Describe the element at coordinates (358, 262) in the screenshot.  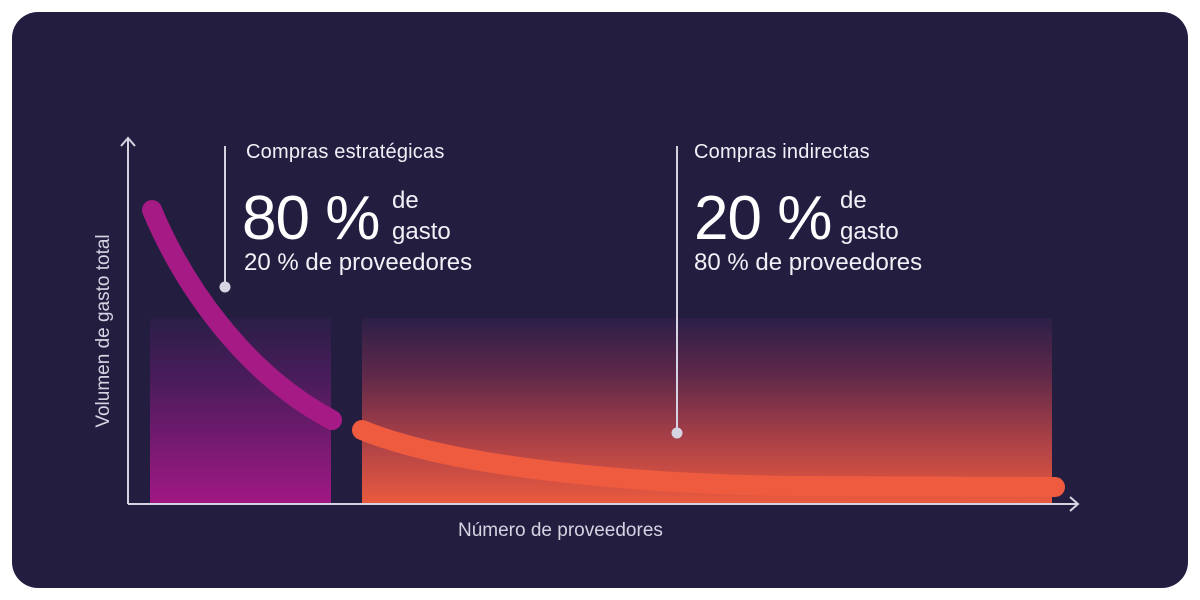
I see `strategic-subtitle: 20 % de proveedores` at that location.